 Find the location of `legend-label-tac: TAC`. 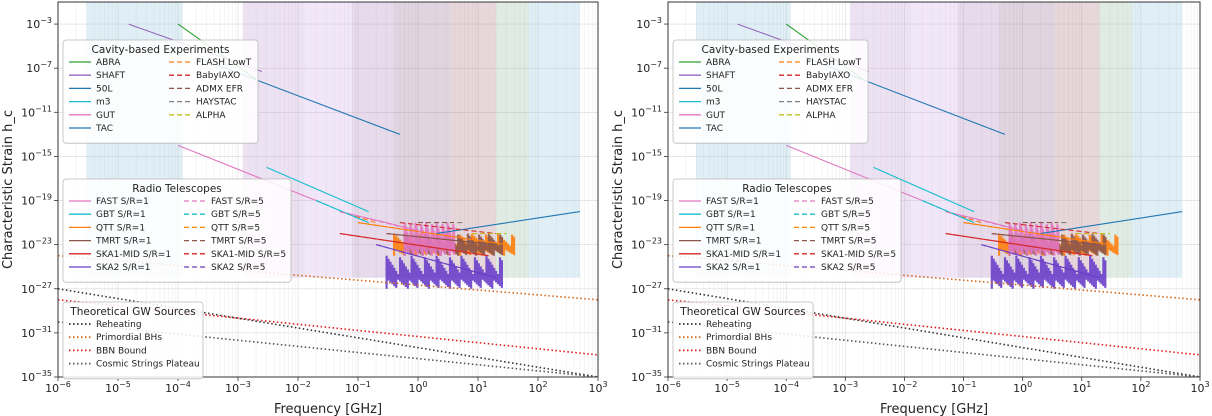

legend-label-tac: TAC is located at coordinates (714, 129).